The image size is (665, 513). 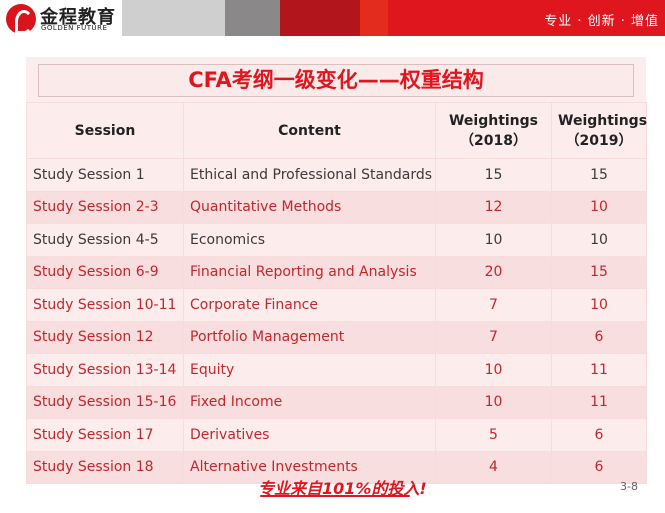 What do you see at coordinates (105, 402) in the screenshot?
I see `session-cell: Study Session 15-16` at bounding box center [105, 402].